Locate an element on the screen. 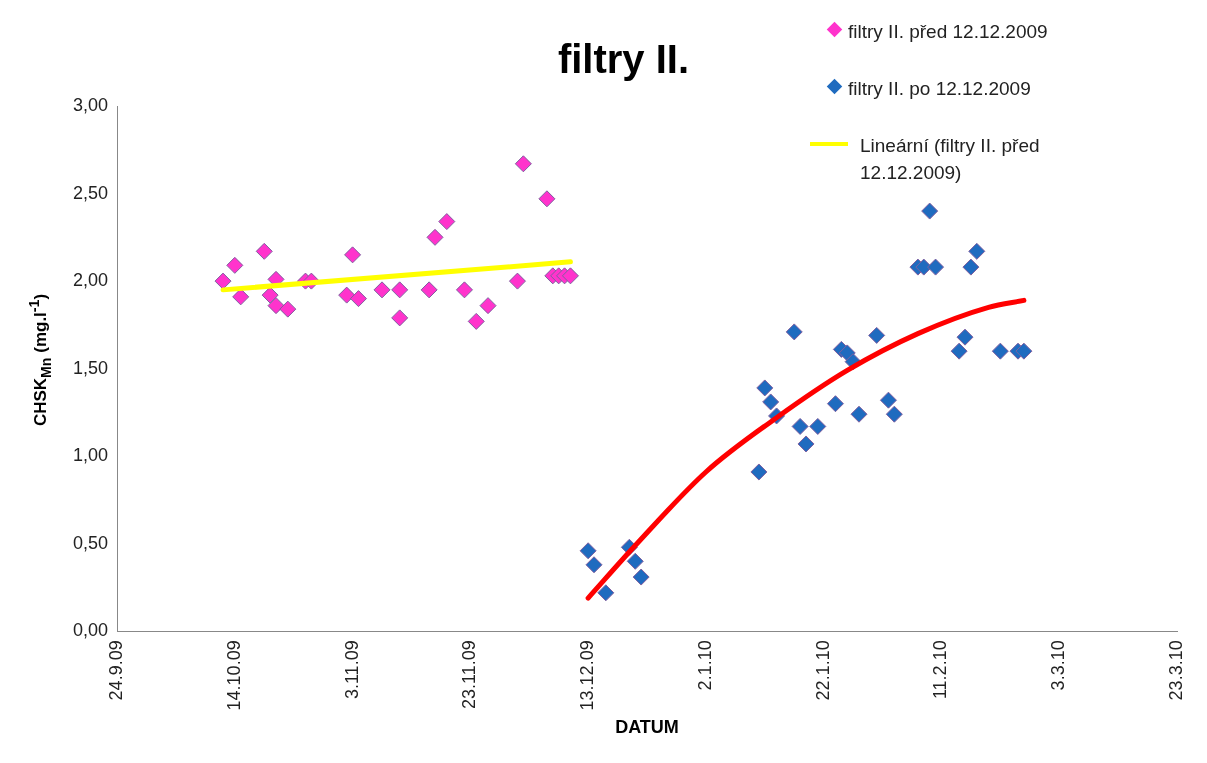 This screenshot has height=763, width=1207. x-axis-title: DATUM is located at coordinates (647, 727).